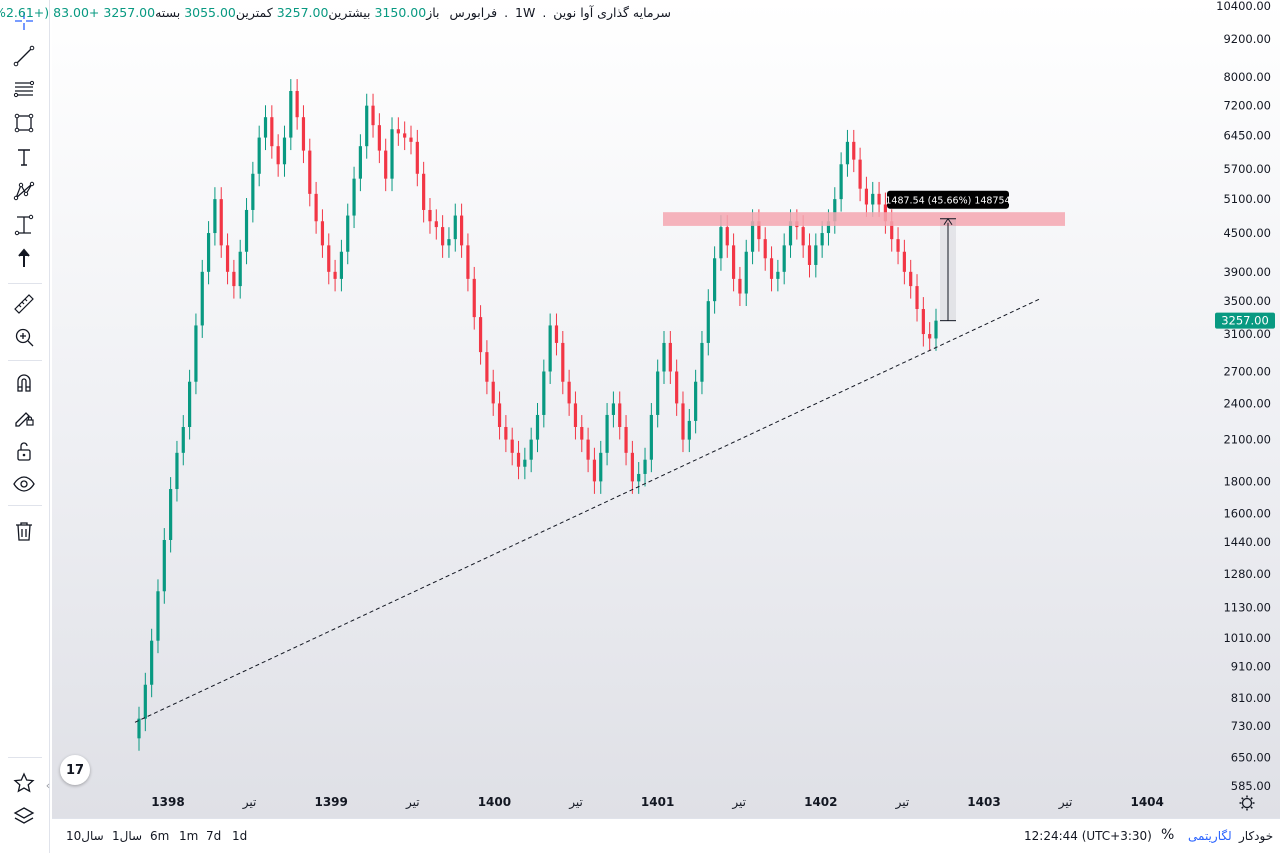 The width and height of the screenshot is (1280, 853). What do you see at coordinates (1168, 835) in the screenshot?
I see `percent-toggle: %` at bounding box center [1168, 835].